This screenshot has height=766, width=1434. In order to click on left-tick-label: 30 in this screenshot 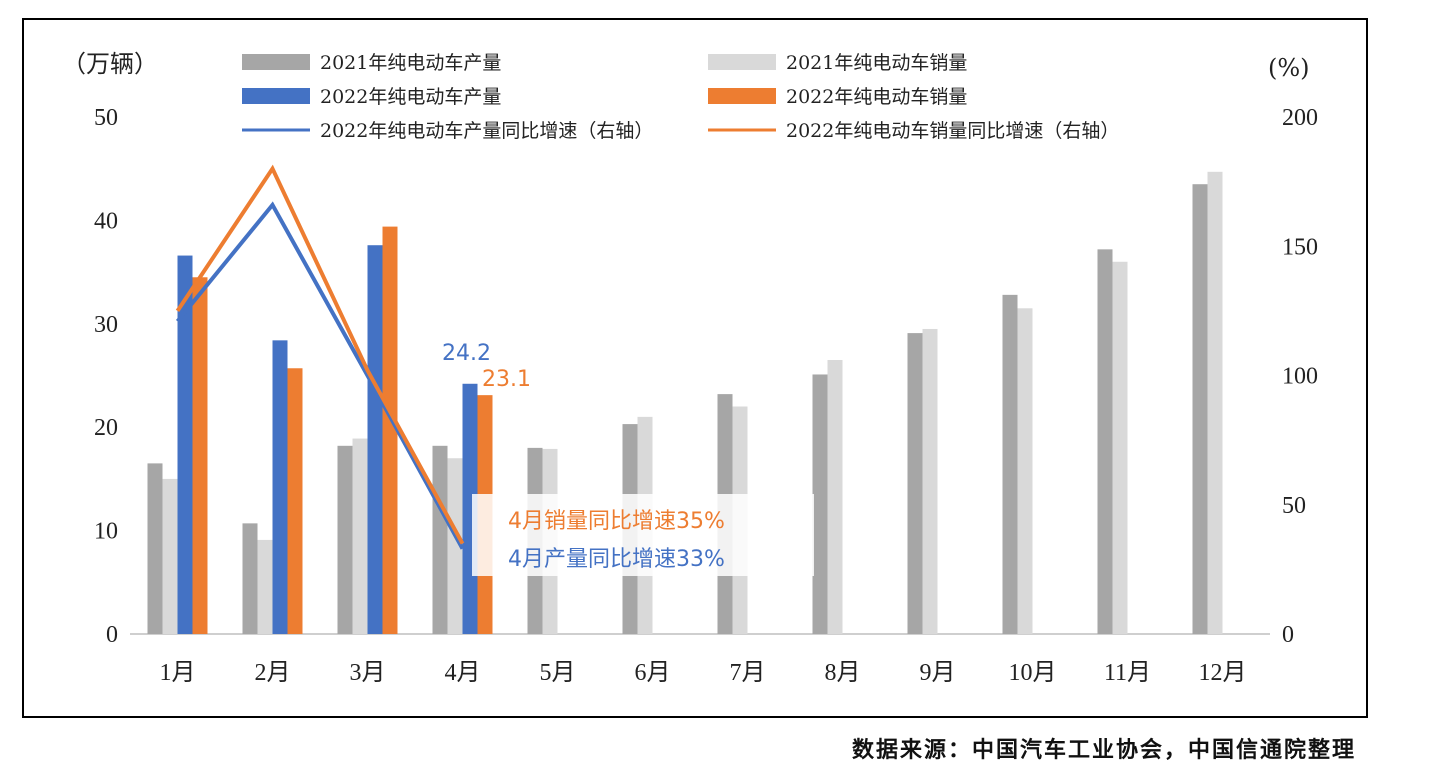, I will do `click(106, 325)`.